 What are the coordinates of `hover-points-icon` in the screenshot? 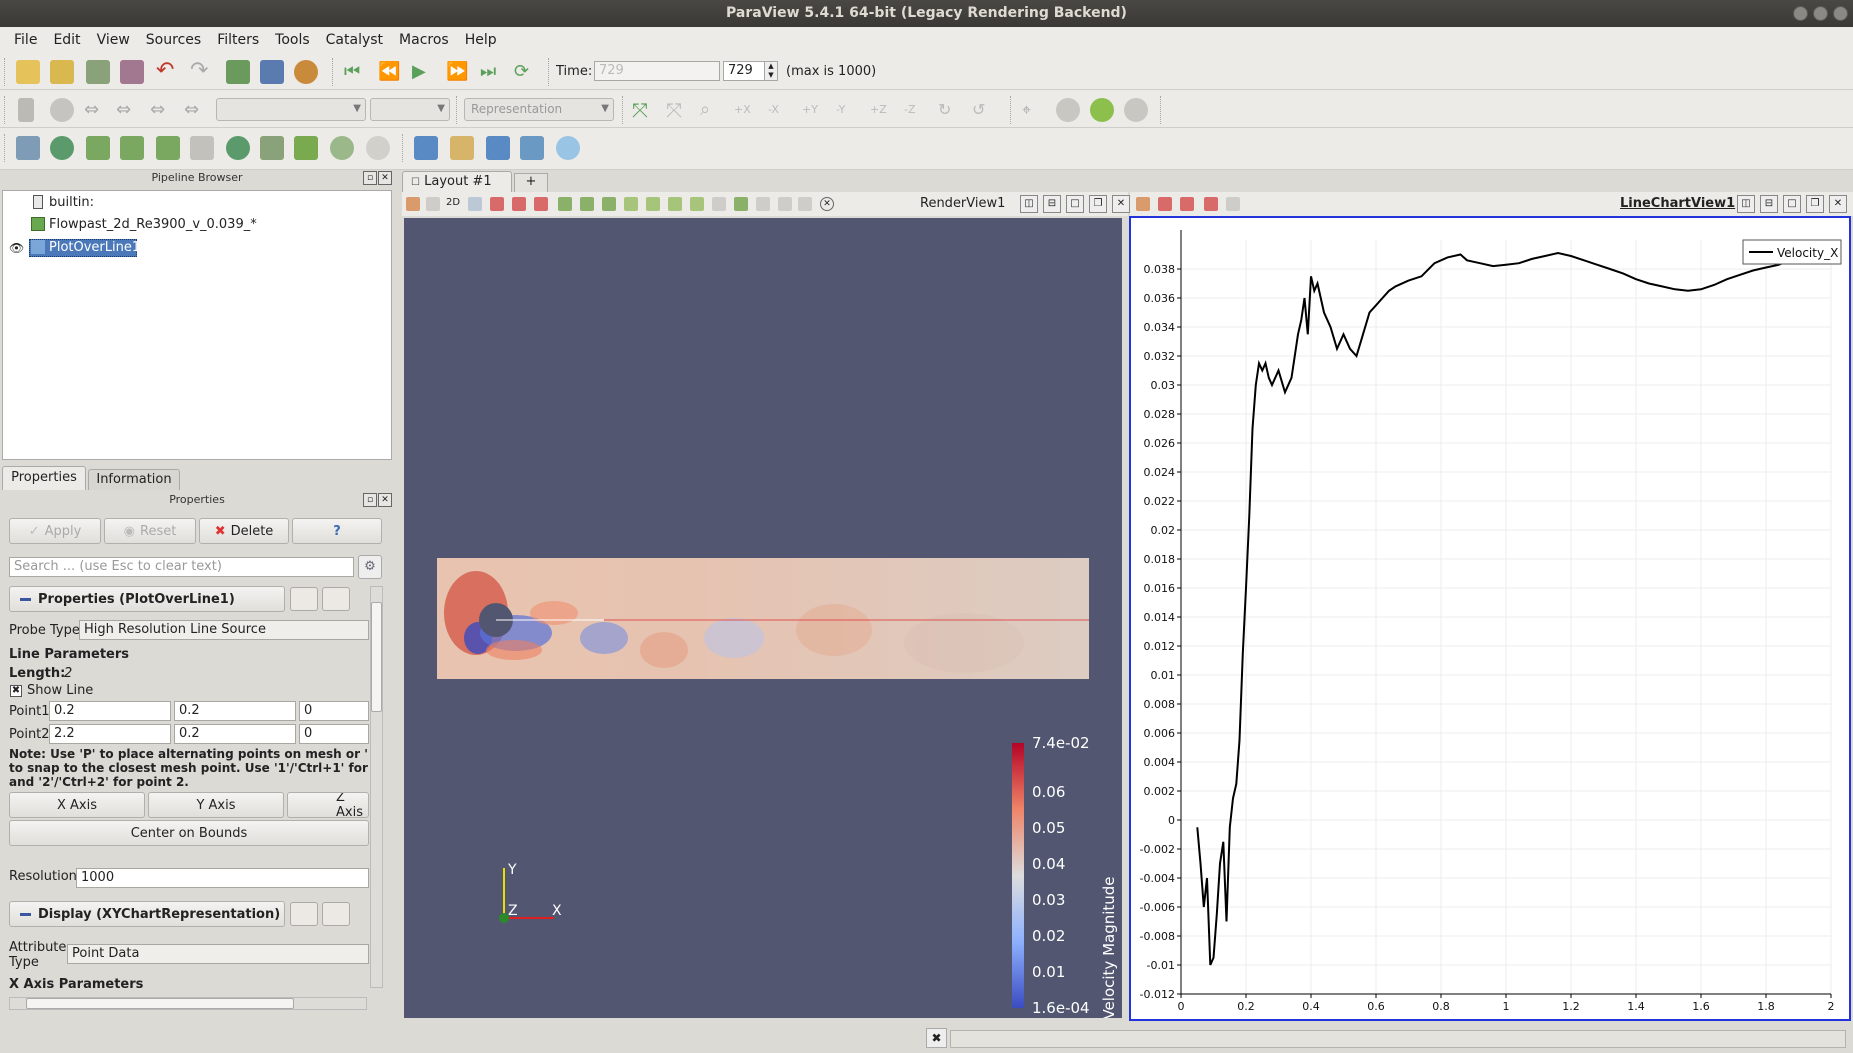 It's located at (653, 204).